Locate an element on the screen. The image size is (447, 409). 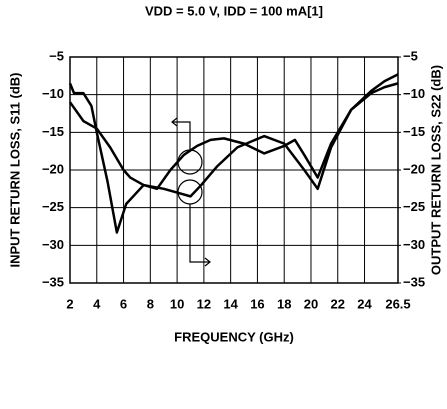
s22-arrowhead is located at coordinates (207, 262).